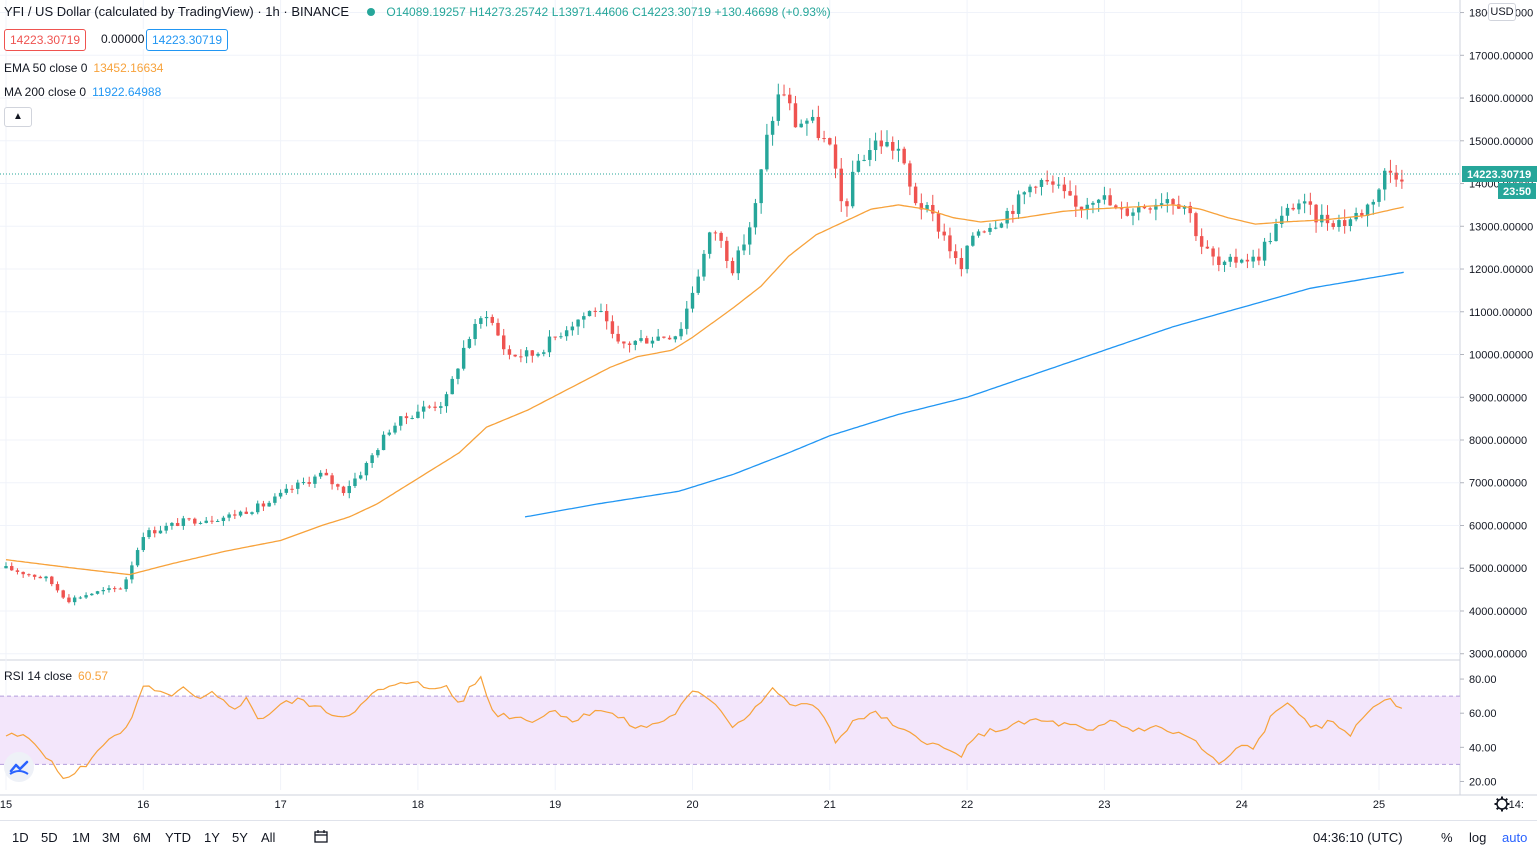  Describe the element at coordinates (111, 837) in the screenshot. I see `range-3m-button: 3M` at that location.